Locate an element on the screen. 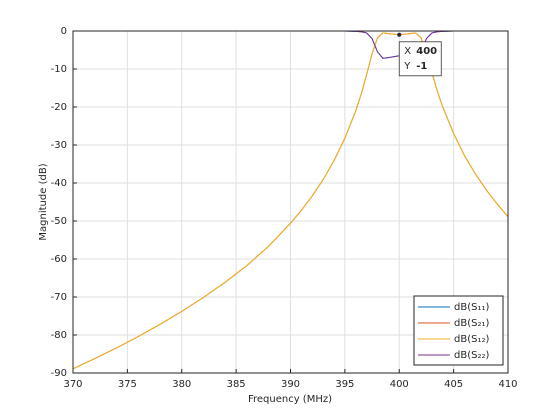  y-tick-label: -10 is located at coordinates (59, 69).